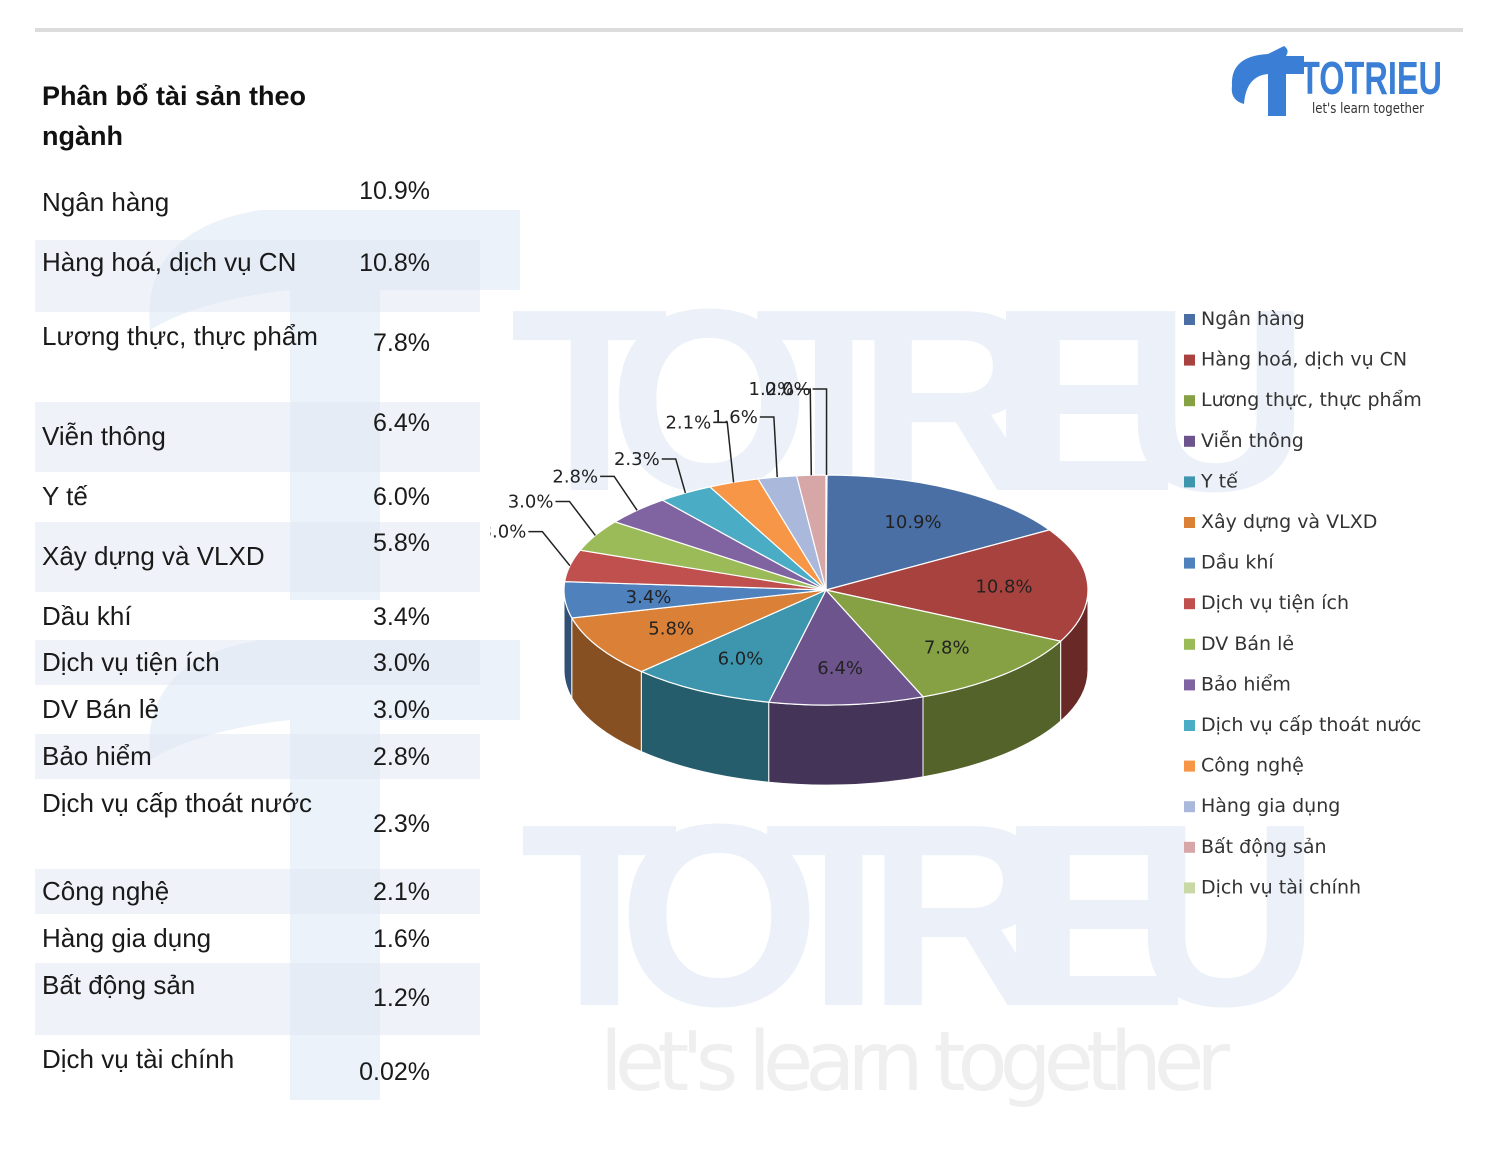 Image resolution: width=1500 pixels, height=1174 pixels. I want to click on legend-label: Hàng gia dụng, so click(1270, 806).